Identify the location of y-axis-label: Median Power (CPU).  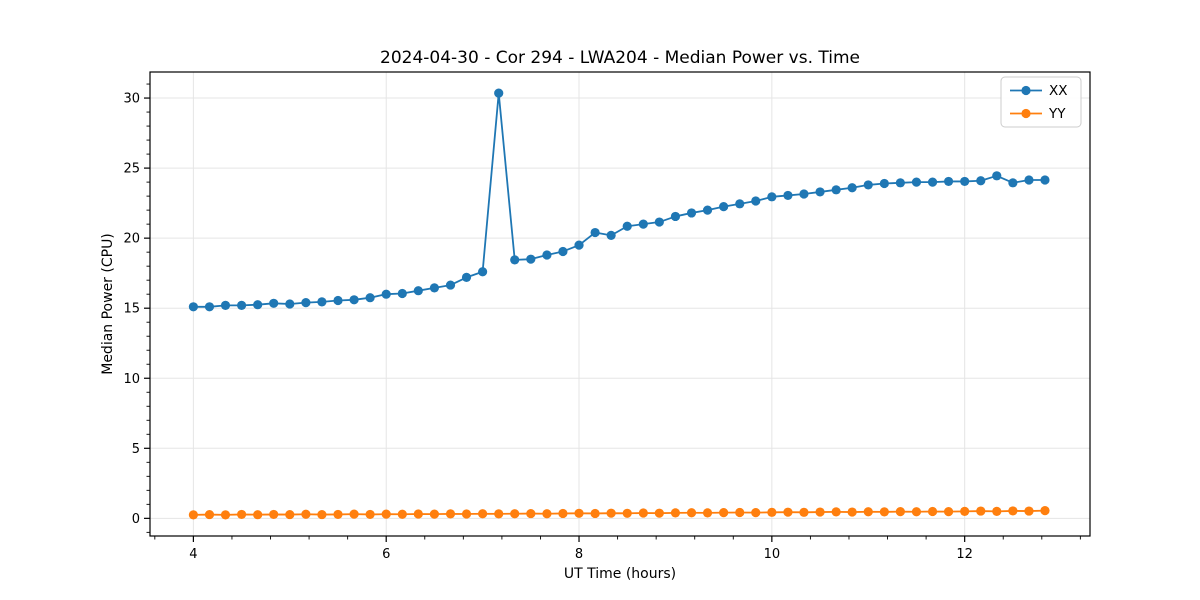
(108, 304).